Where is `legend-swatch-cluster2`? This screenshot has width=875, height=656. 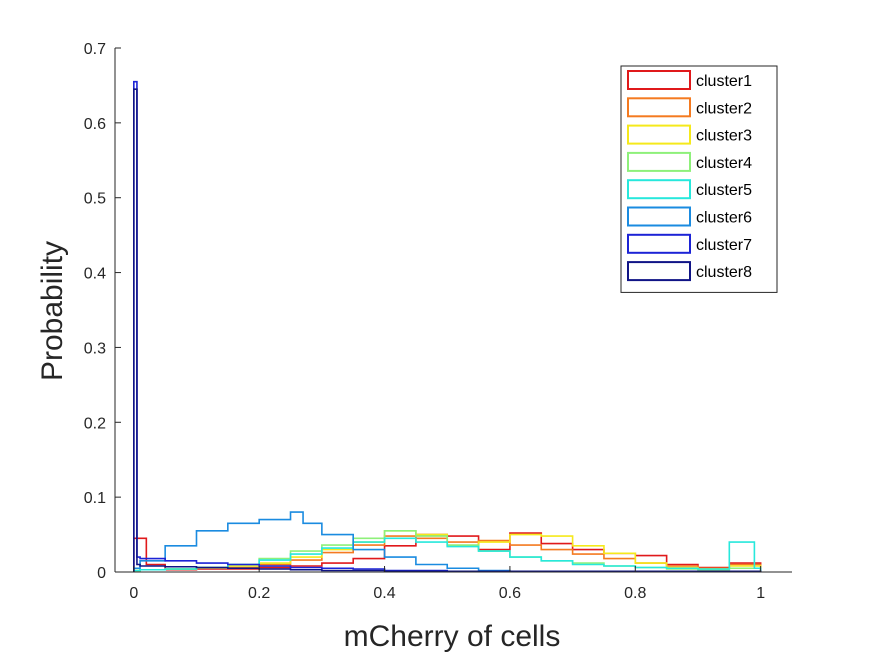
legend-swatch-cluster2 is located at coordinates (659, 107).